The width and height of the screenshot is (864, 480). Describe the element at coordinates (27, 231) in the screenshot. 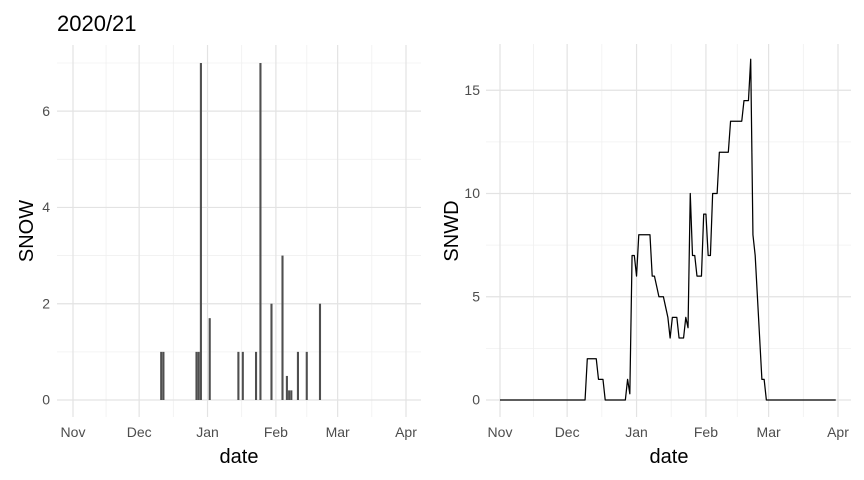

I see `snow-y-axis-title: SNOW` at that location.